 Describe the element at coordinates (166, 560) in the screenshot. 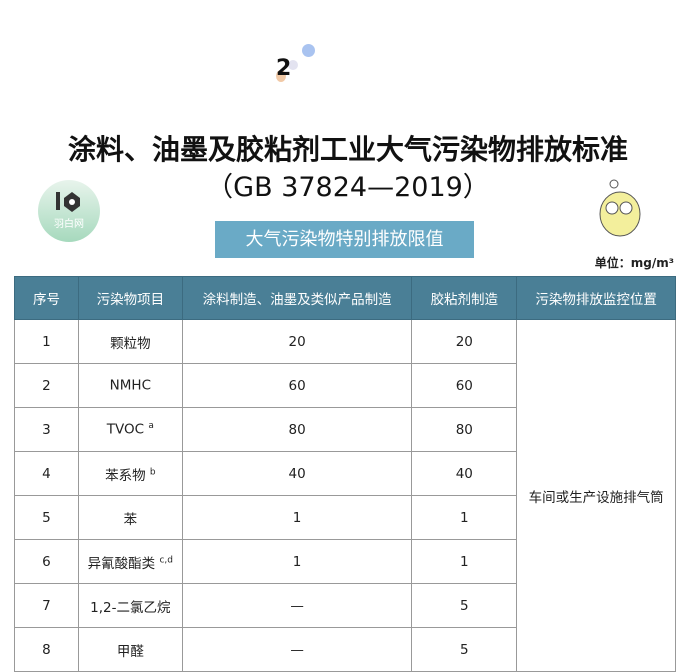

I see `item-footnote: c,d` at that location.